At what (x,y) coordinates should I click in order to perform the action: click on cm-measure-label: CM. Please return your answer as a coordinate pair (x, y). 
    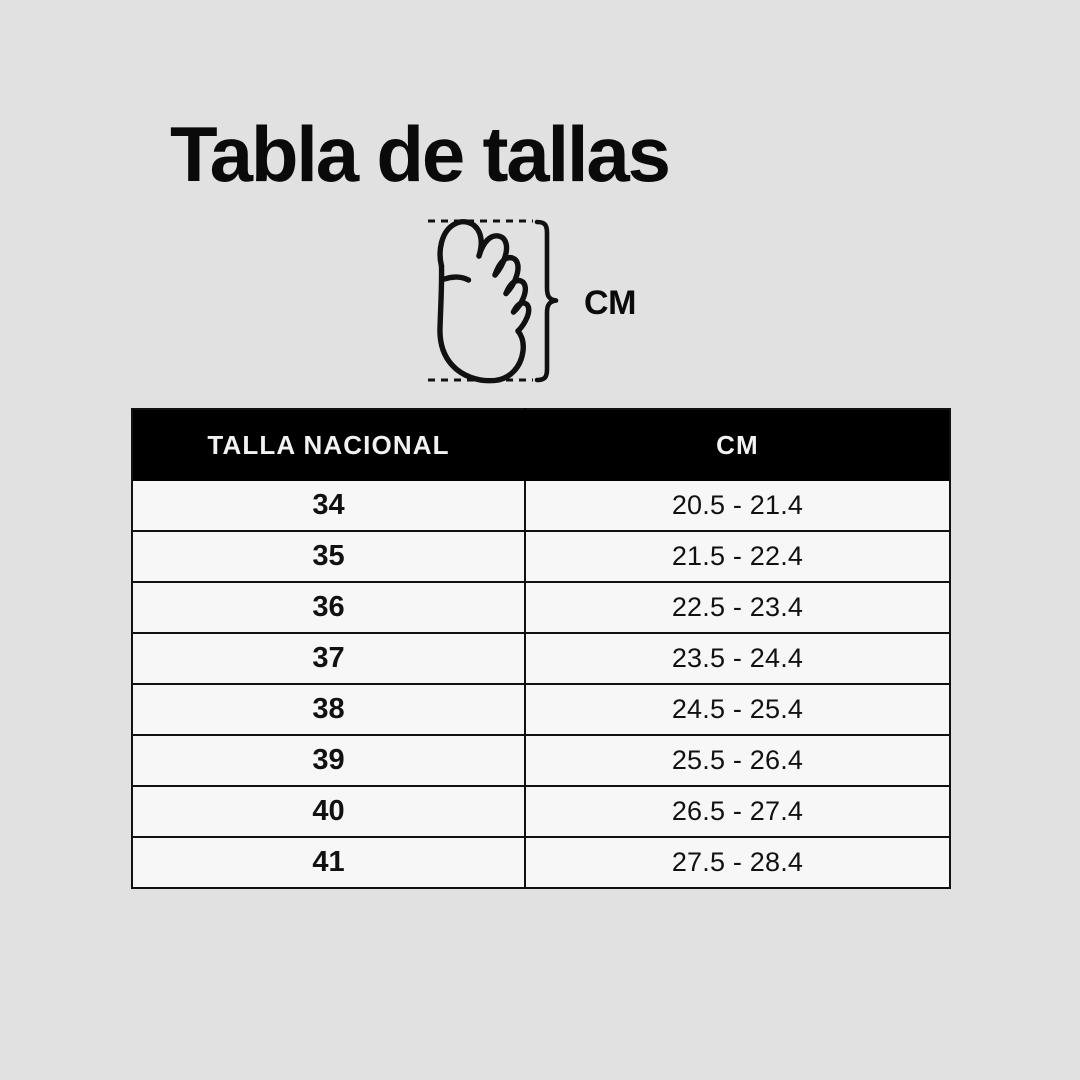
    Looking at the image, I should click on (610, 303).